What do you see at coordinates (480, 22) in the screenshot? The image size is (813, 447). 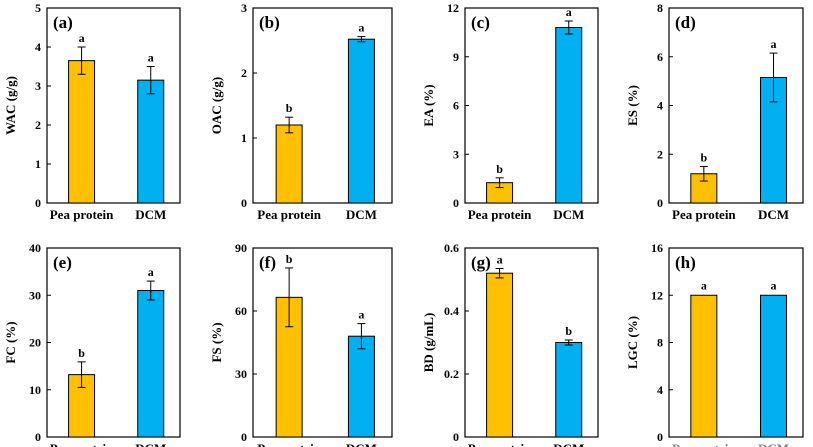 I see `panel-label: (c)` at bounding box center [480, 22].